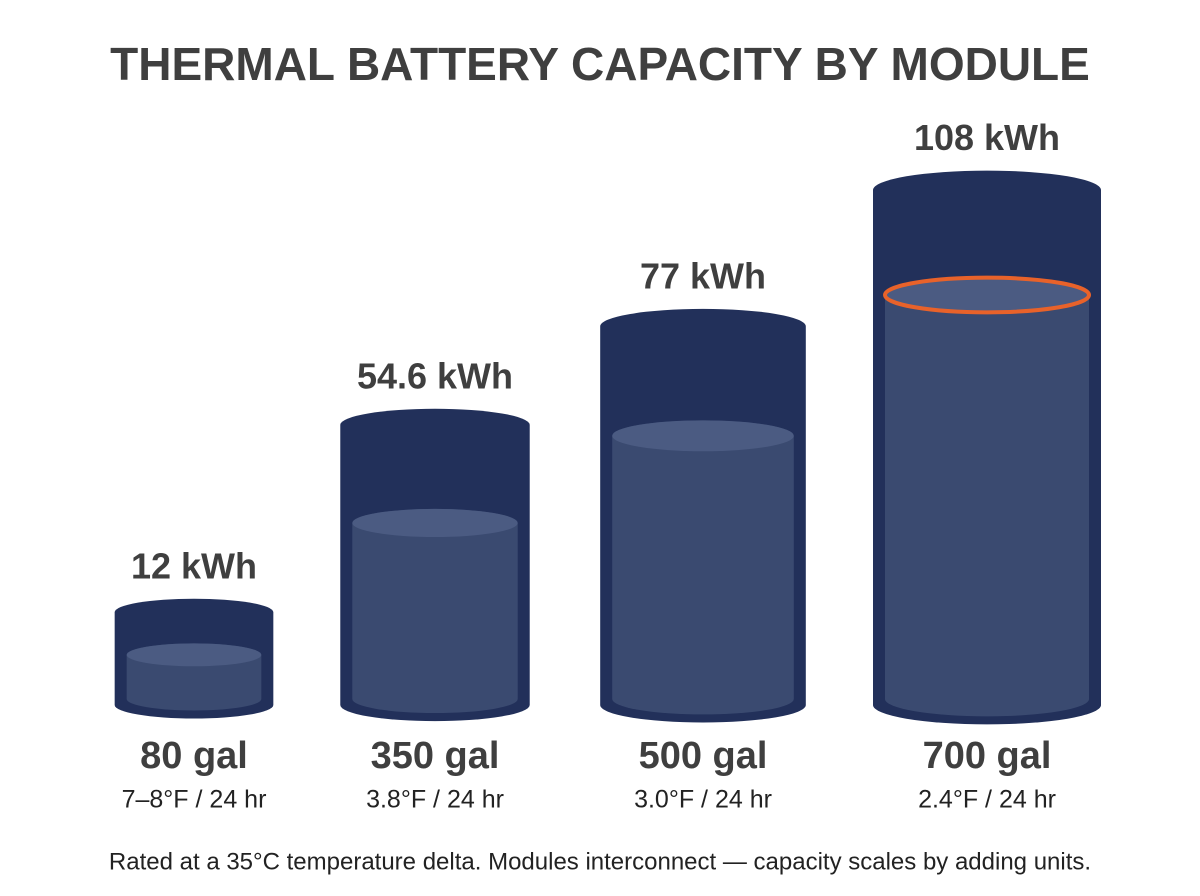 Image resolution: width=1200 pixels, height=896 pixels. I want to click on category-label: 700 gal, so click(987, 756).